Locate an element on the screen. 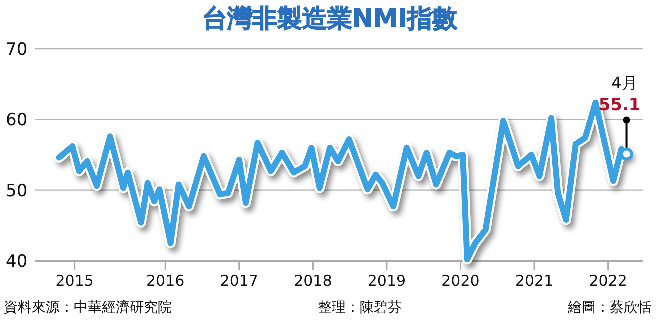 The image size is (656, 320). y-tick-label: 60 is located at coordinates (17, 120).